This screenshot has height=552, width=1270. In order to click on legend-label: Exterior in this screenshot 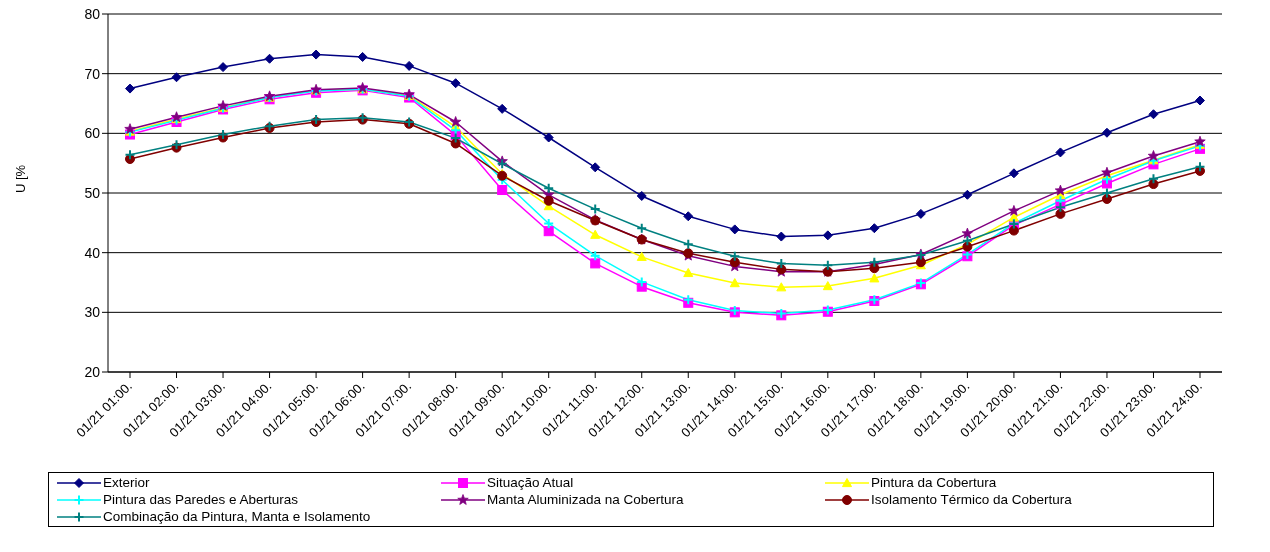, I will do `click(126, 482)`.